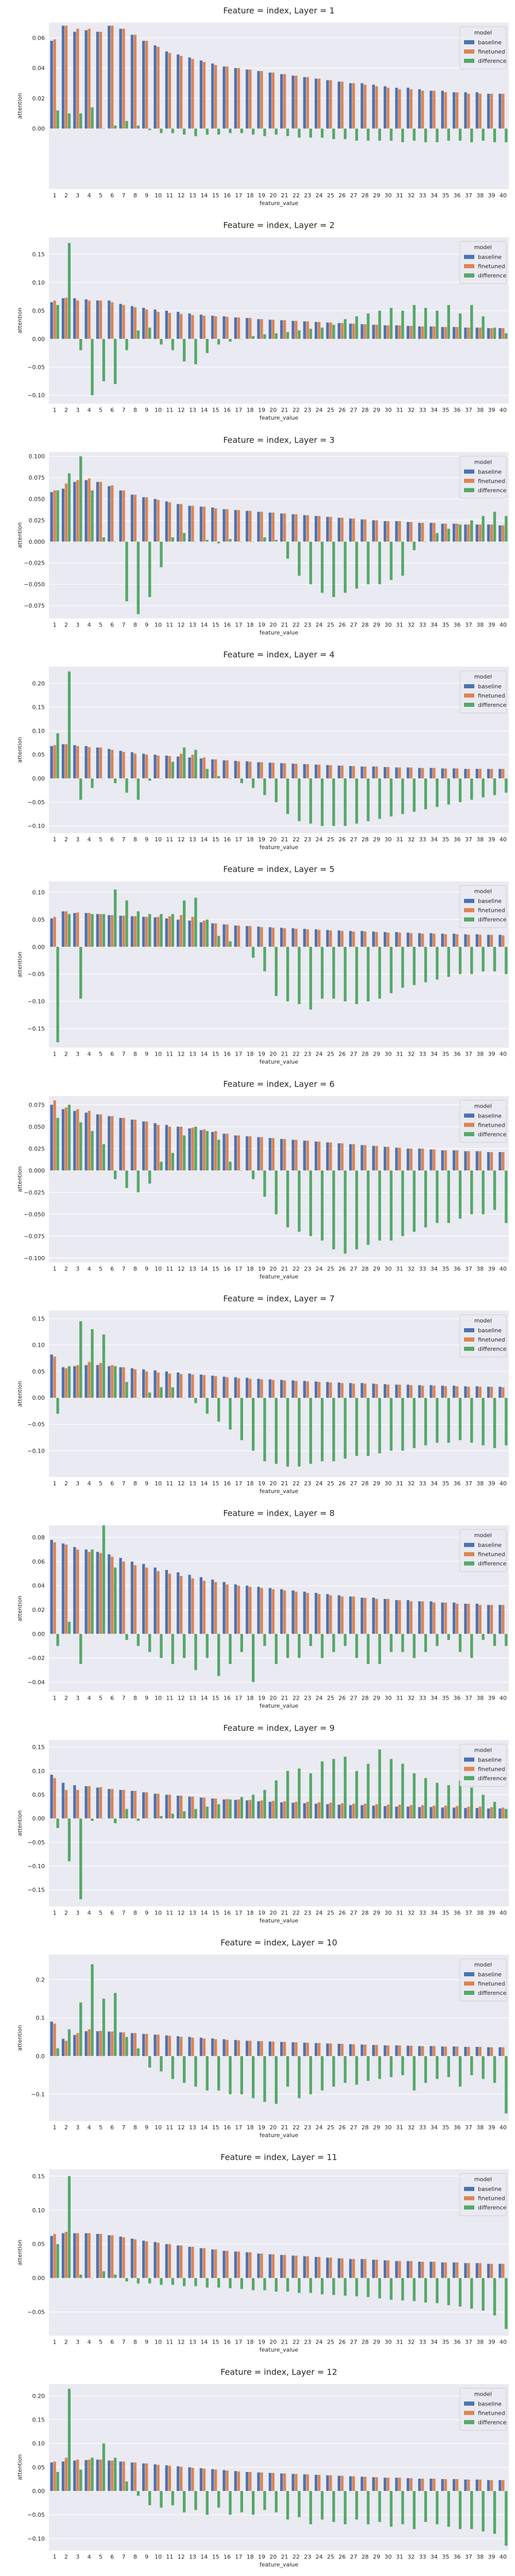 This screenshot has height=2576, width=515. I want to click on x-tick-label: 29, so click(377, 410).